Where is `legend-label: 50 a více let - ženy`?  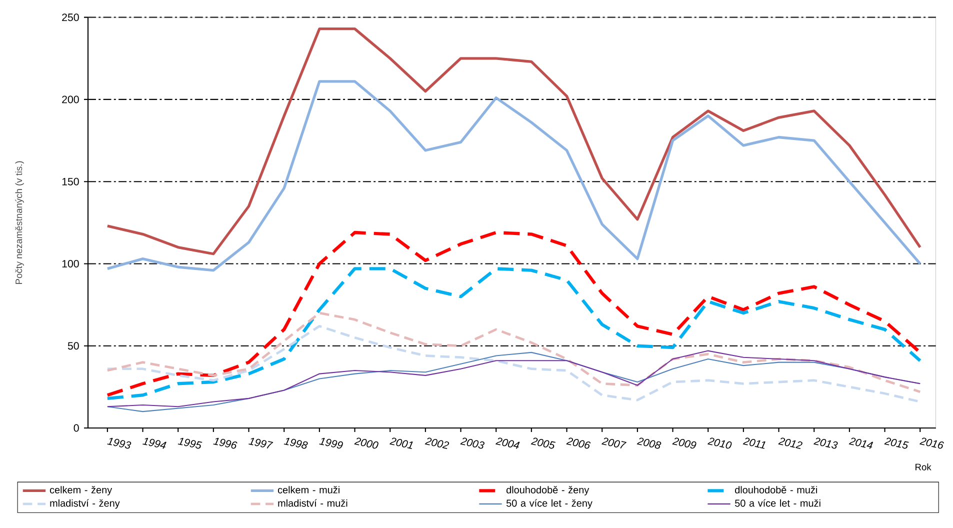 legend-label: 50 a více let - ženy is located at coordinates (549, 504).